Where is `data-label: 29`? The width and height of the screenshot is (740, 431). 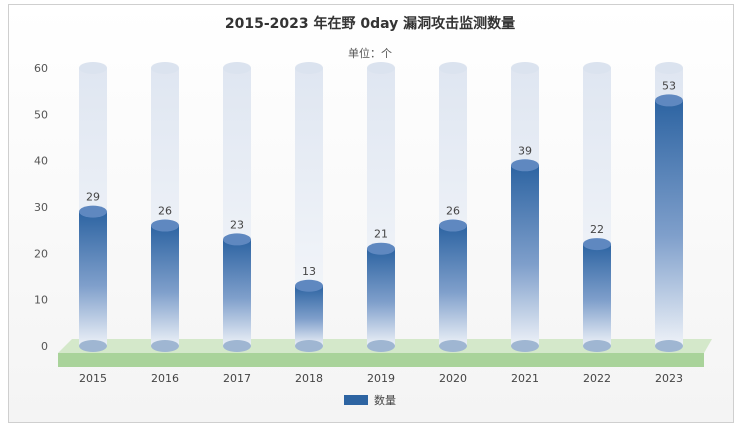 data-label: 29 is located at coordinates (93, 197).